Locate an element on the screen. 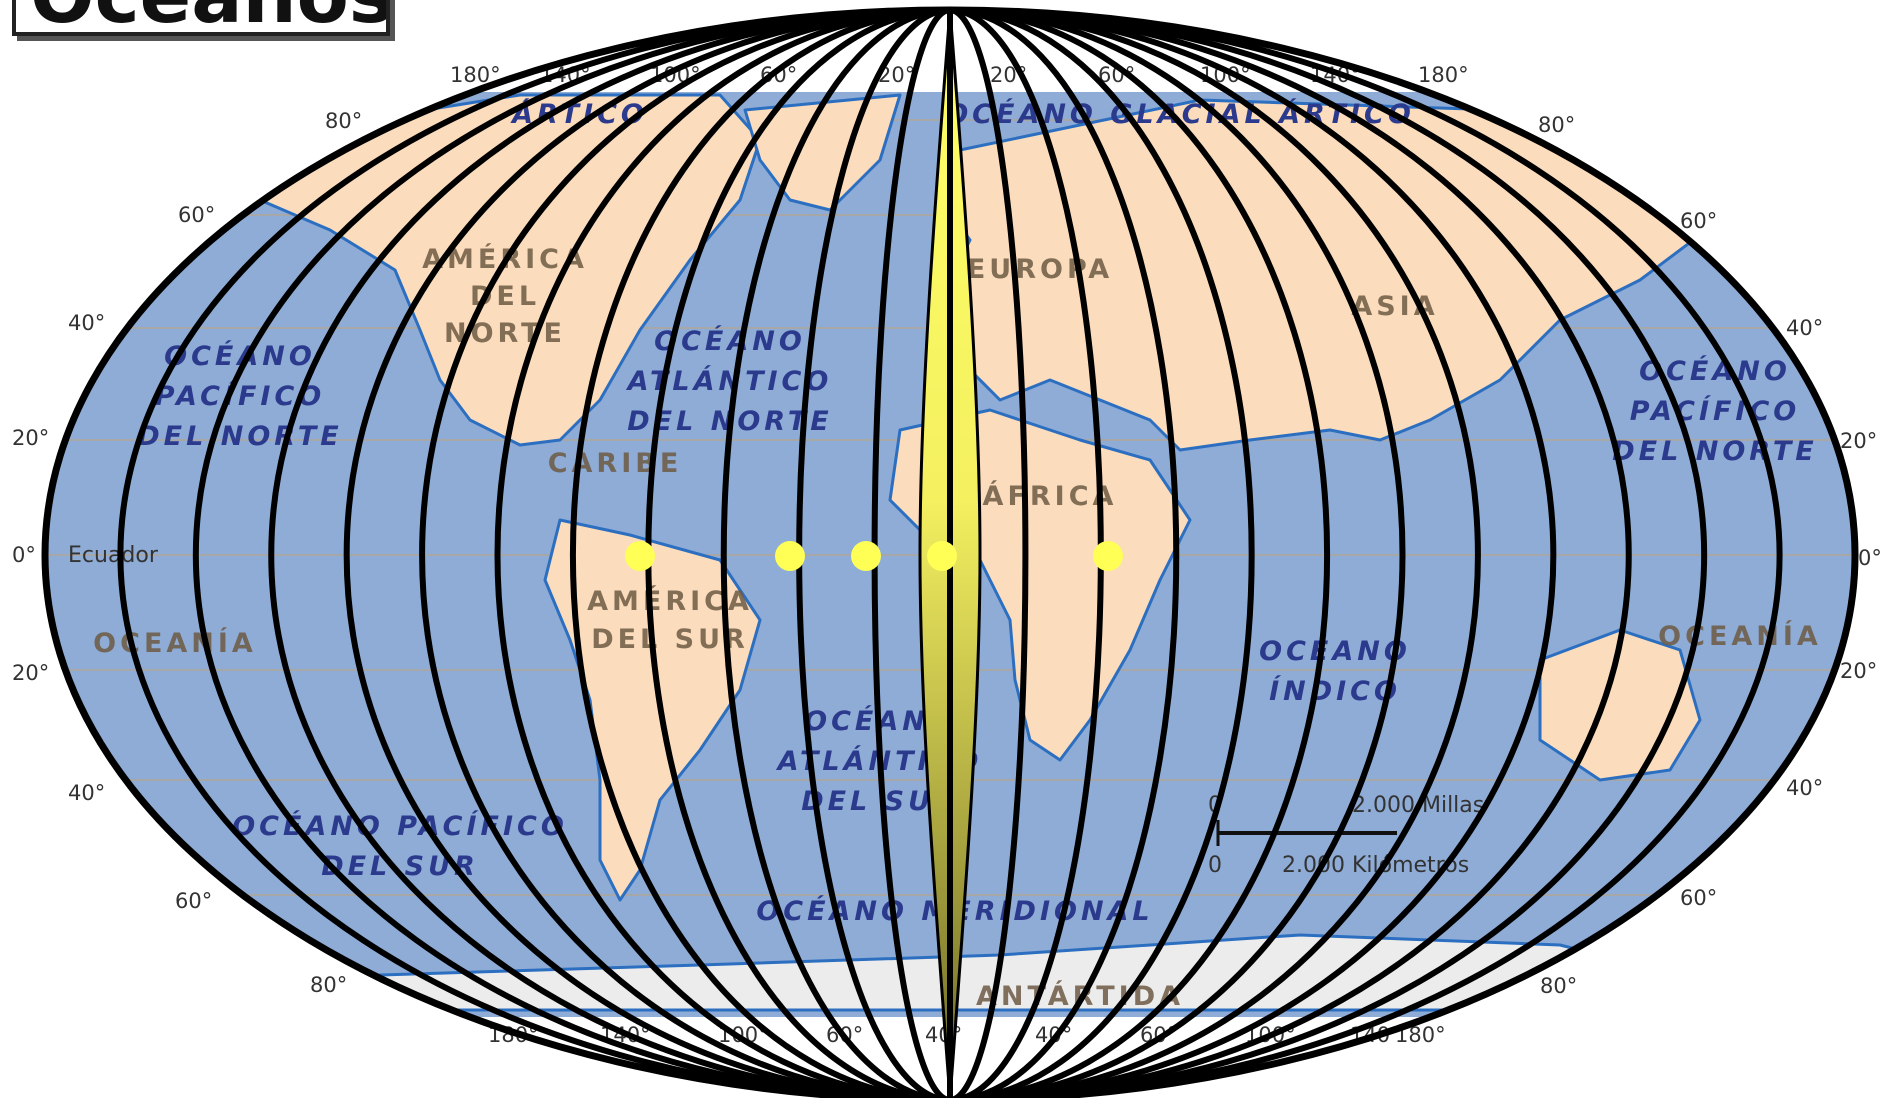 The width and height of the screenshot is (1896, 1102). lat-right-5: 20° is located at coordinates (1858, 671).